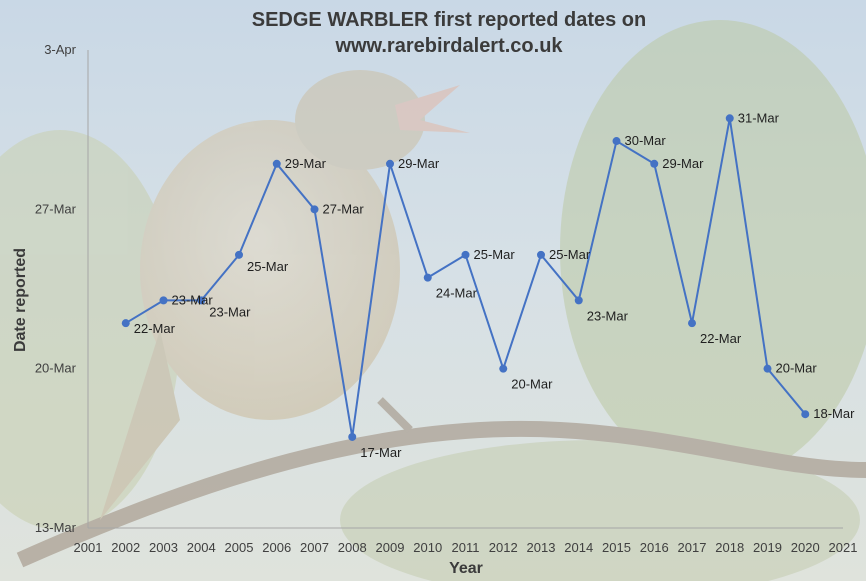 This screenshot has height=581, width=866. Describe the element at coordinates (616, 547) in the screenshot. I see `x-tick-label: 2015` at that location.